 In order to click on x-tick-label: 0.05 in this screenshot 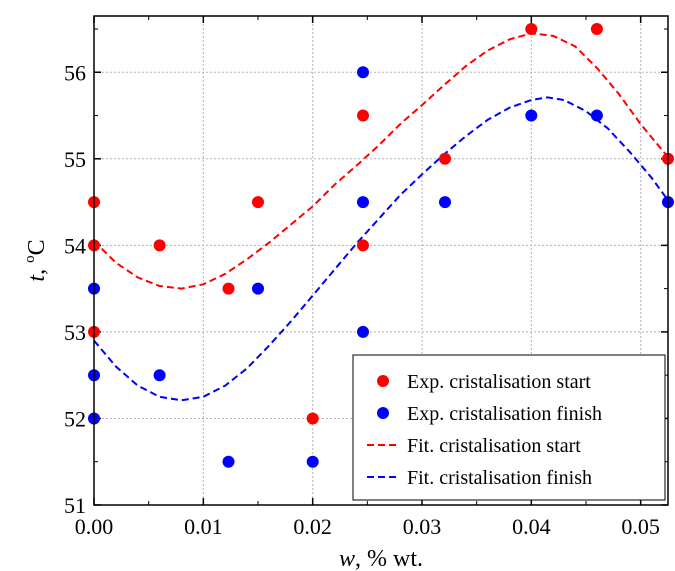, I will do `click(640, 526)`.